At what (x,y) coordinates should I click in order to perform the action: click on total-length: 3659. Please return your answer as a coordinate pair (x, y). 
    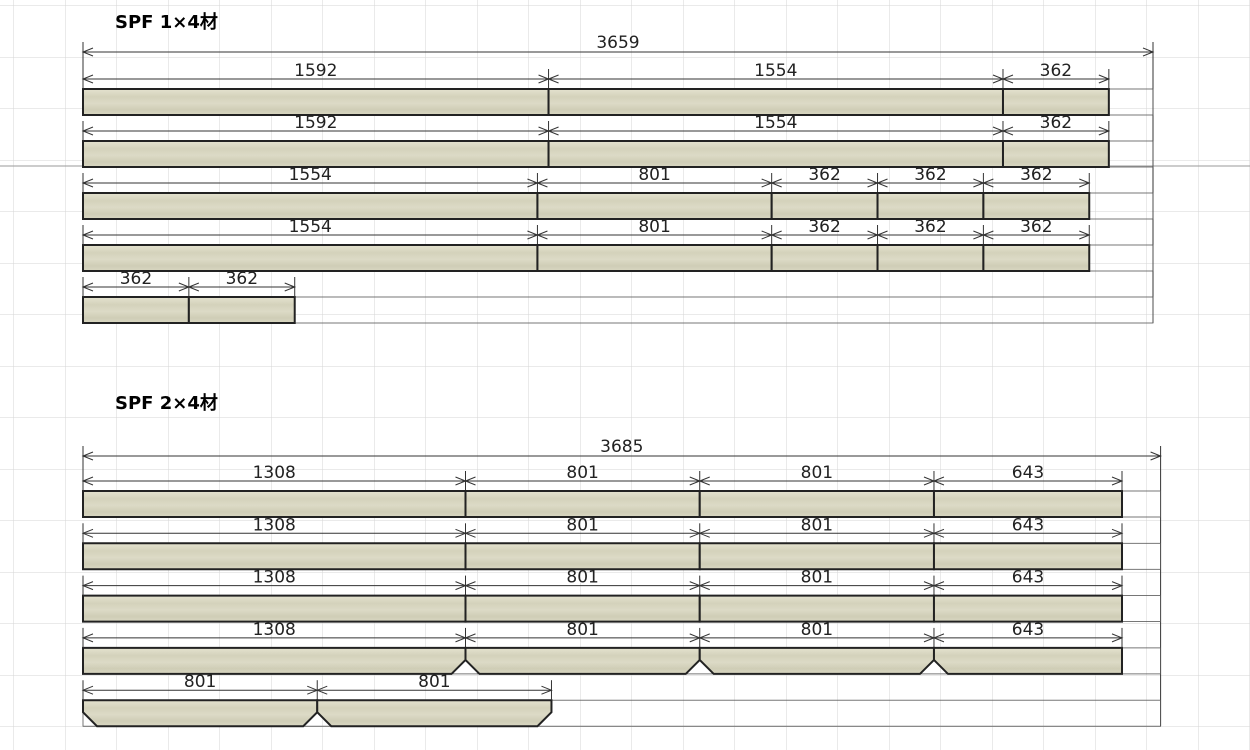
    Looking at the image, I should click on (617, 43).